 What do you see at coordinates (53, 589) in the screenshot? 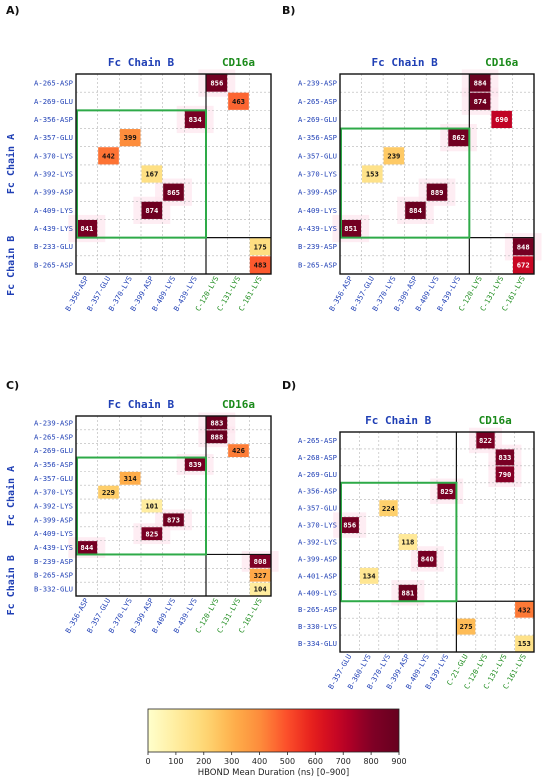
I see `row-label: B-332-GLU` at bounding box center [53, 589].